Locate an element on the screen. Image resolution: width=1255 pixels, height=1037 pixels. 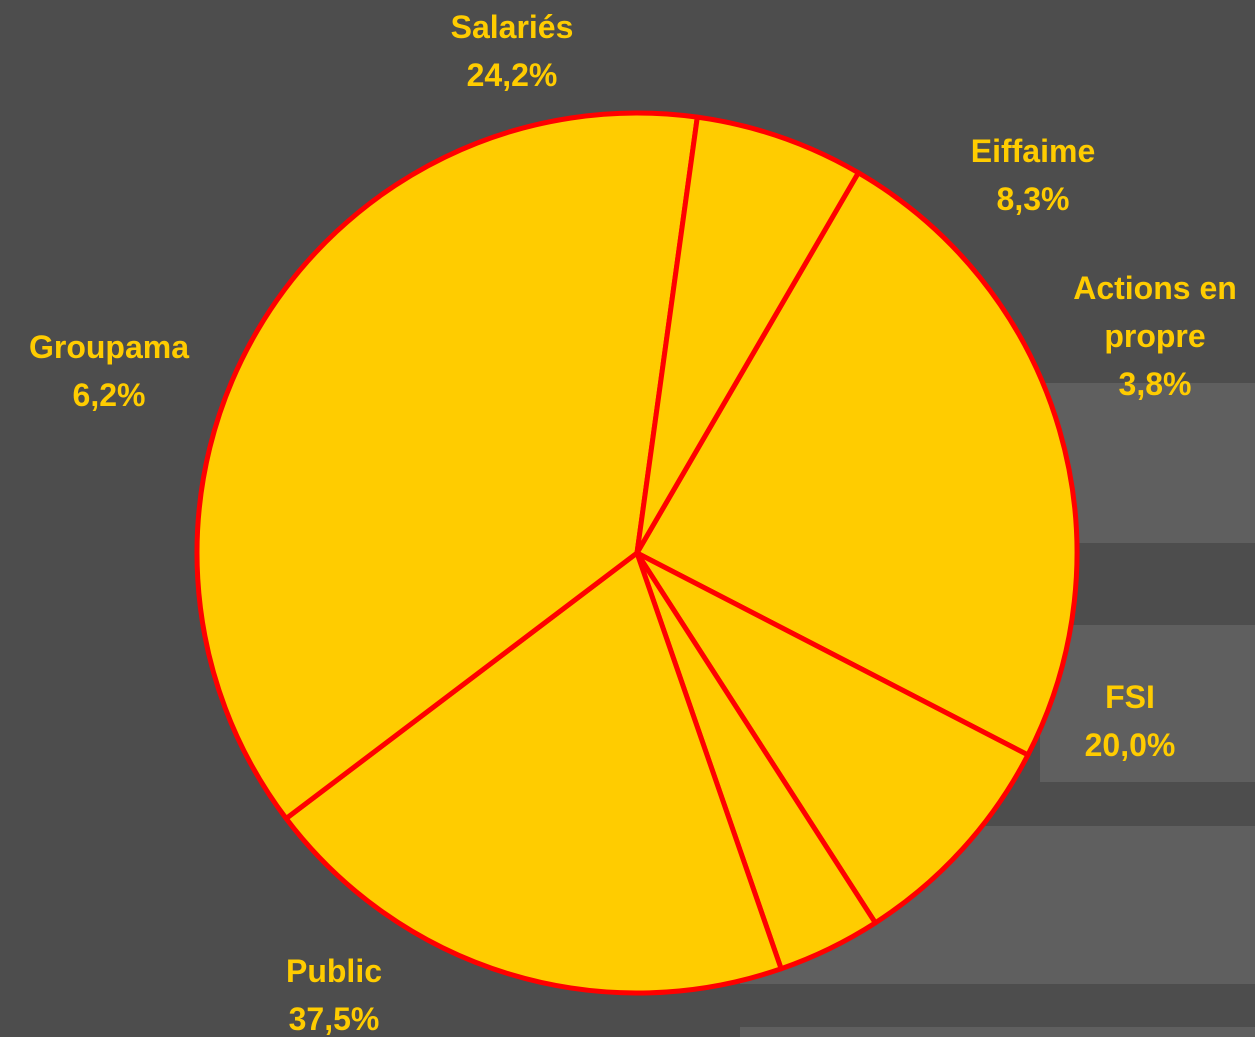
label-actions-line2: propre is located at coordinates (1154, 336).